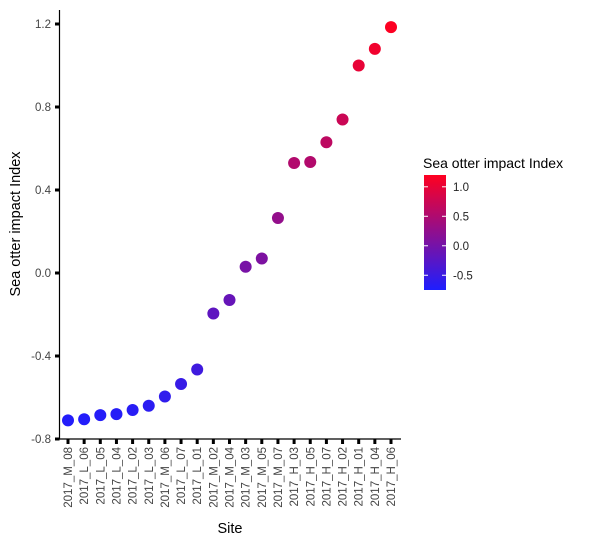 The width and height of the screenshot is (594, 541). Describe the element at coordinates (117, 475) in the screenshot. I see `x-tick-label: 2017_L_04` at that location.